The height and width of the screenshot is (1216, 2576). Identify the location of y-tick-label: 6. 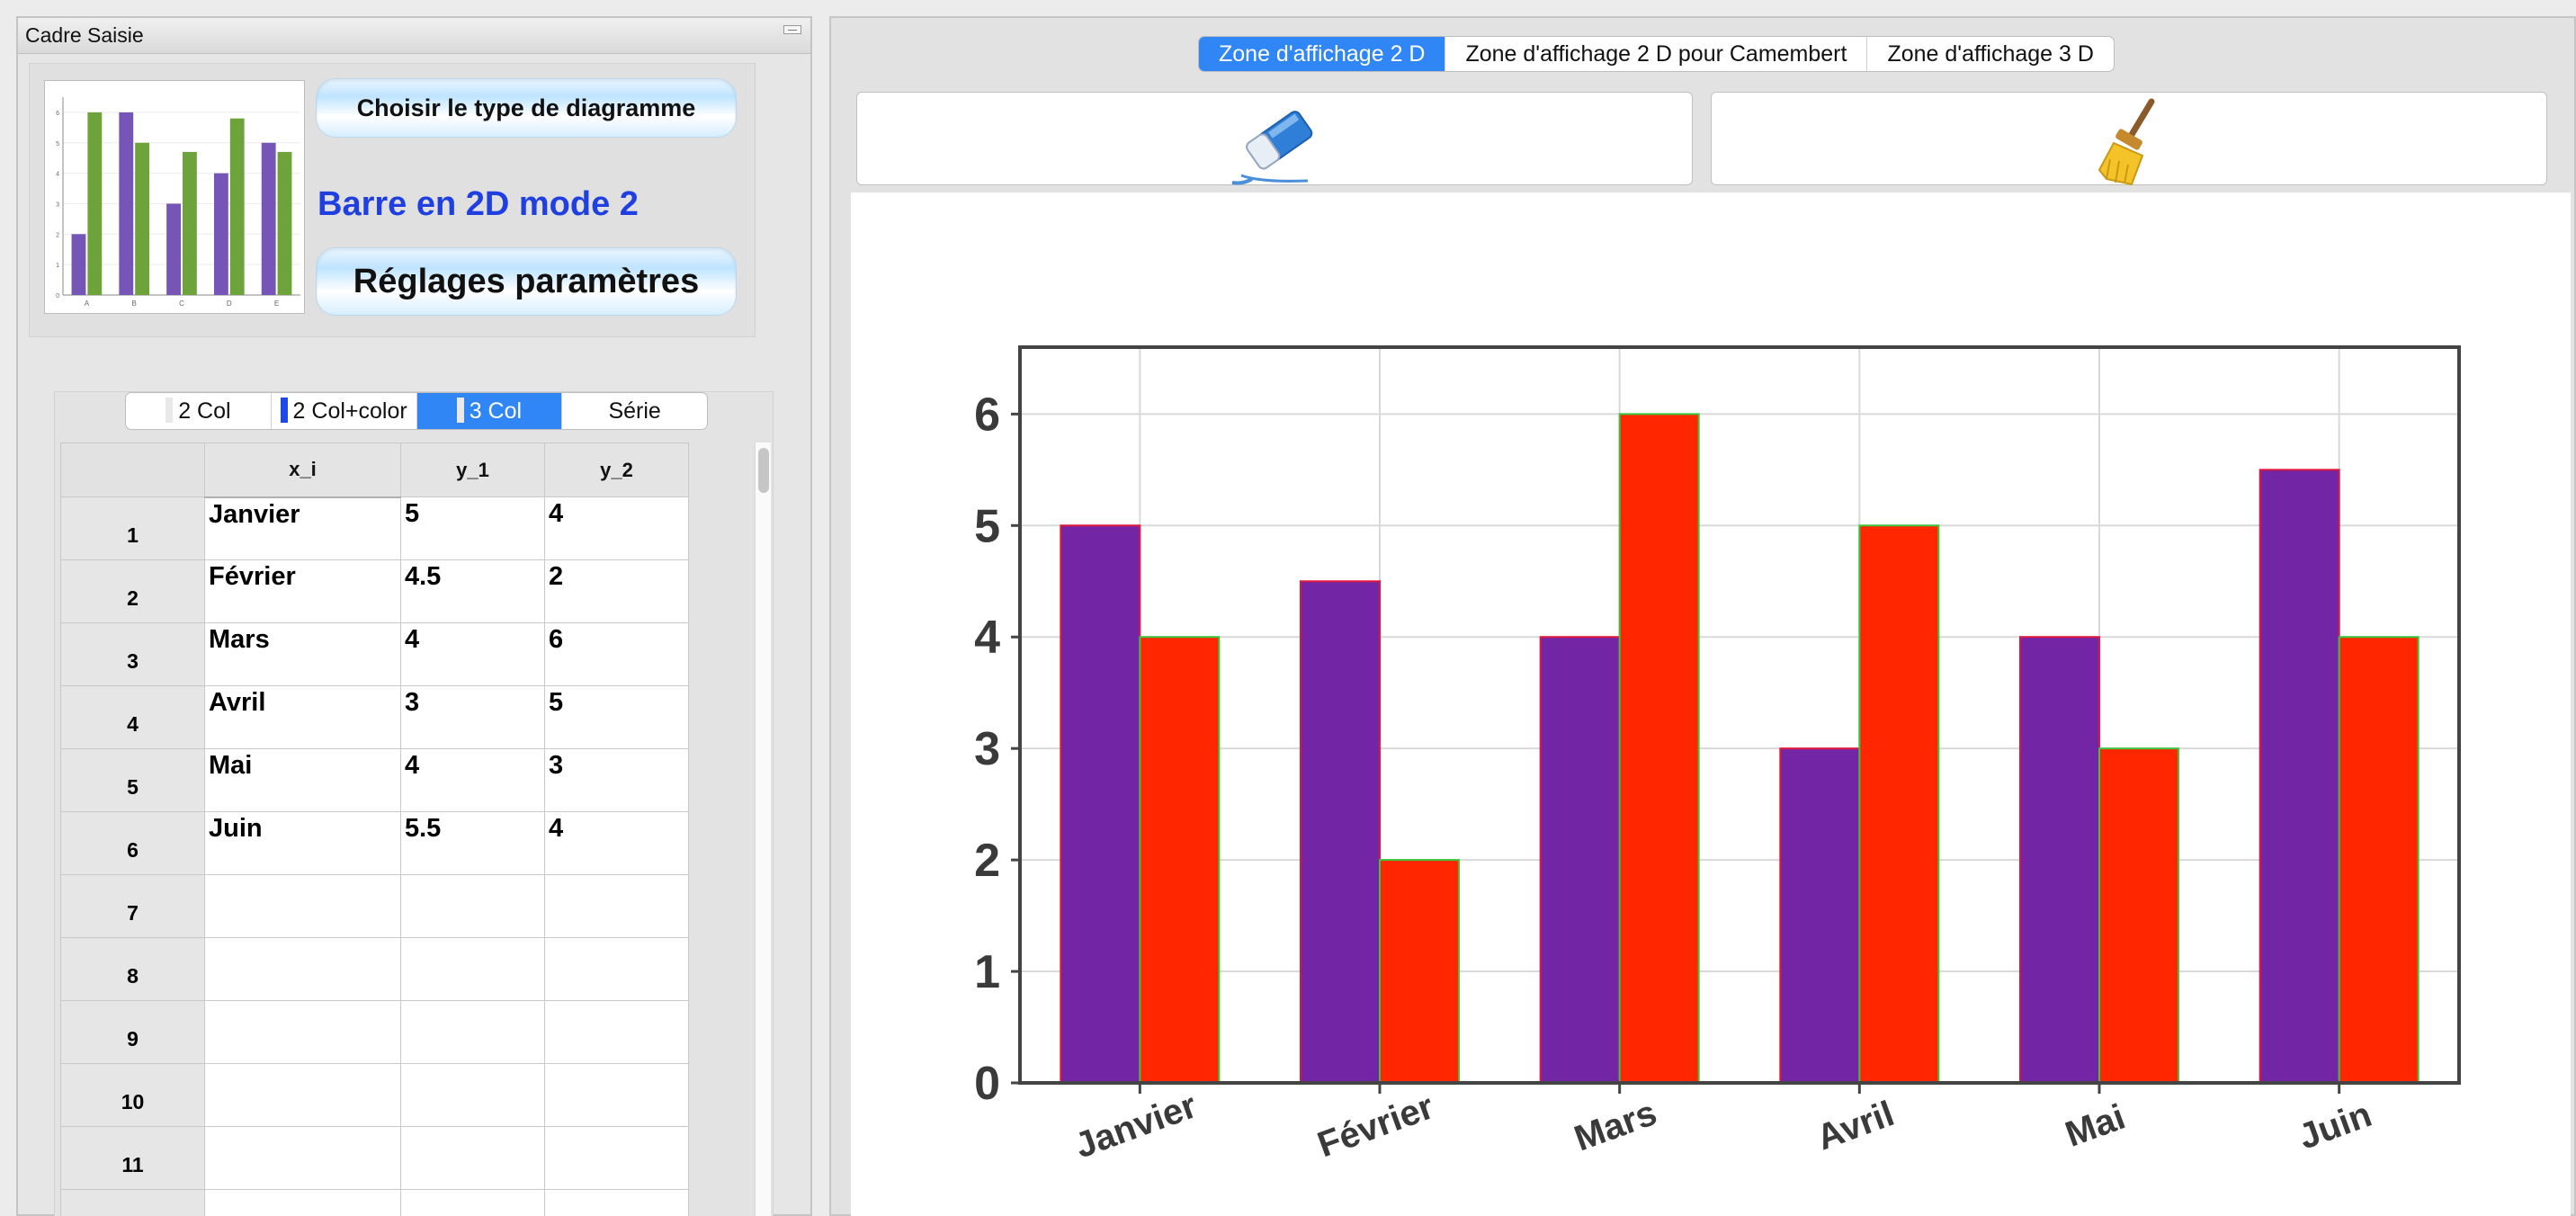
(987, 415).